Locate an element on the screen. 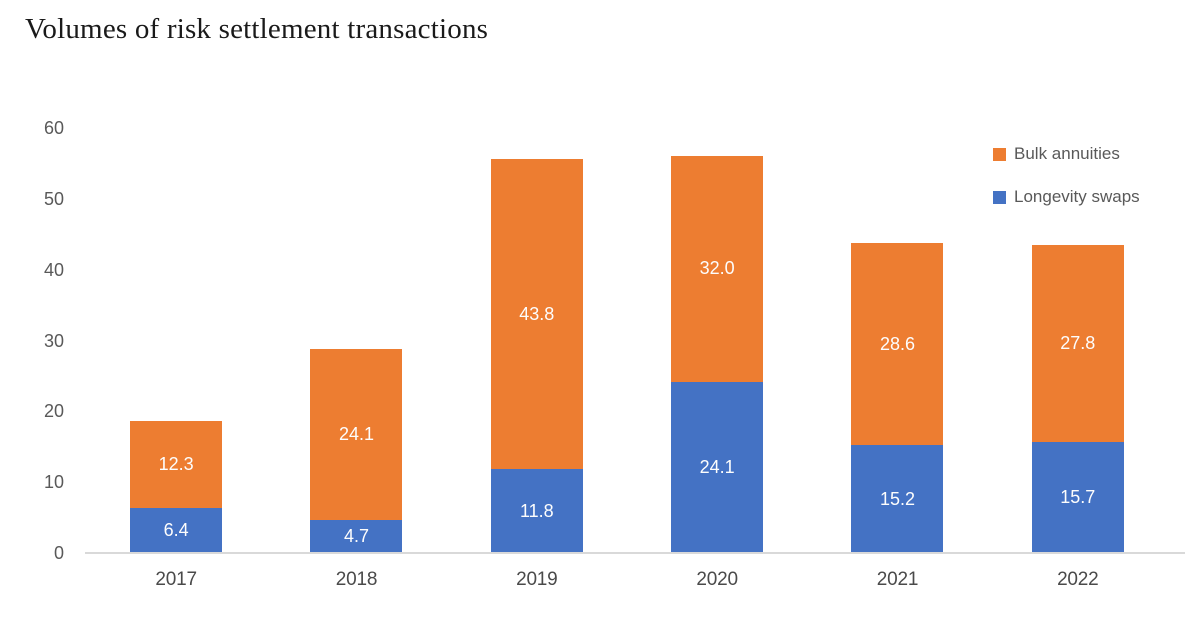 The width and height of the screenshot is (1200, 624). bar-group-2018: 4.7 24.1 is located at coordinates (356, 340).